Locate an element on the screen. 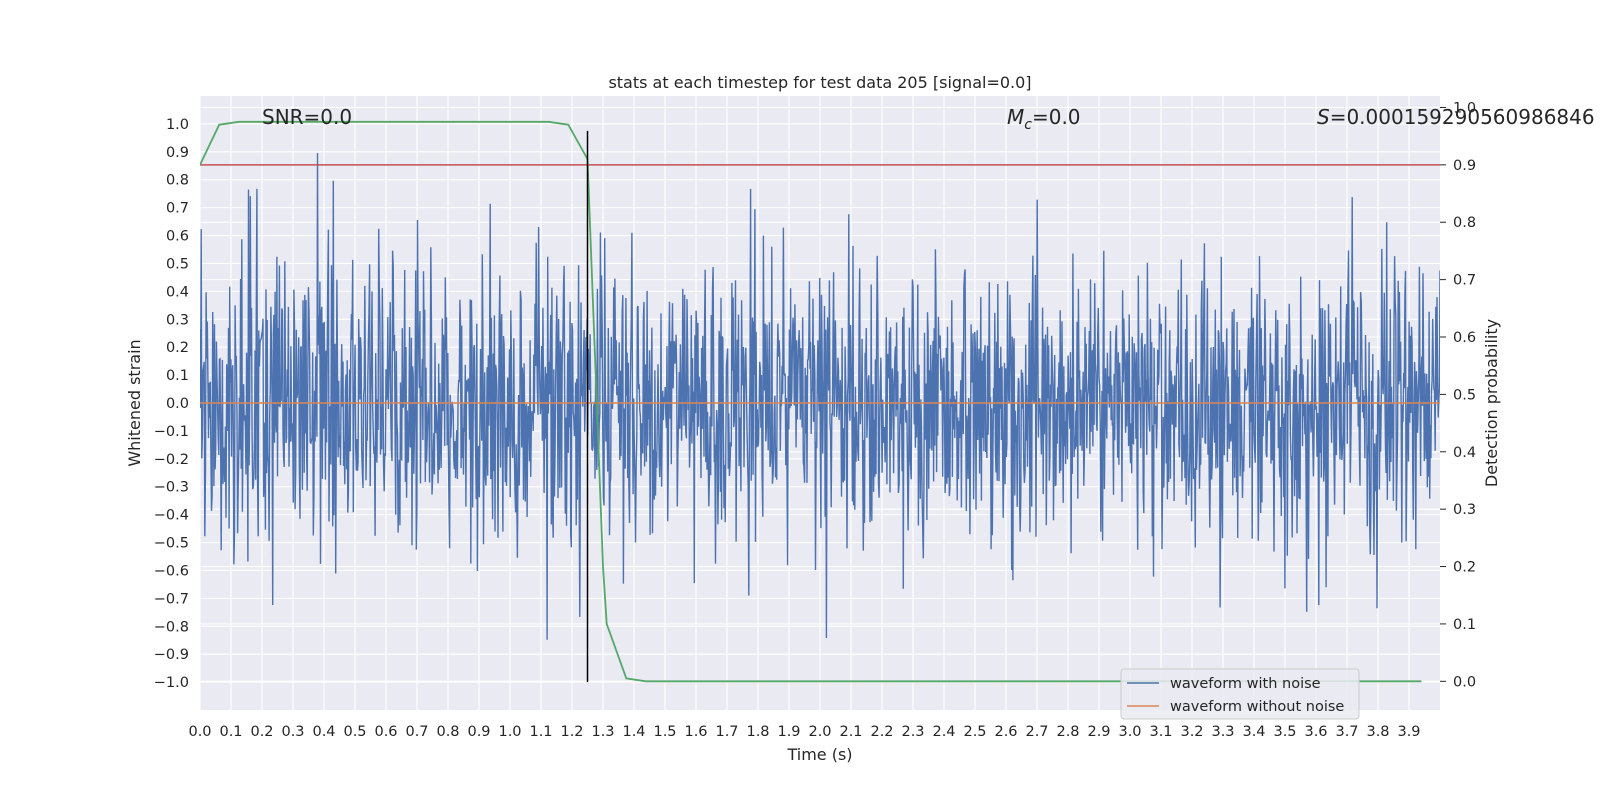 The image size is (1600, 804). y2-tick-label: 0.0 is located at coordinates (1464, 682).